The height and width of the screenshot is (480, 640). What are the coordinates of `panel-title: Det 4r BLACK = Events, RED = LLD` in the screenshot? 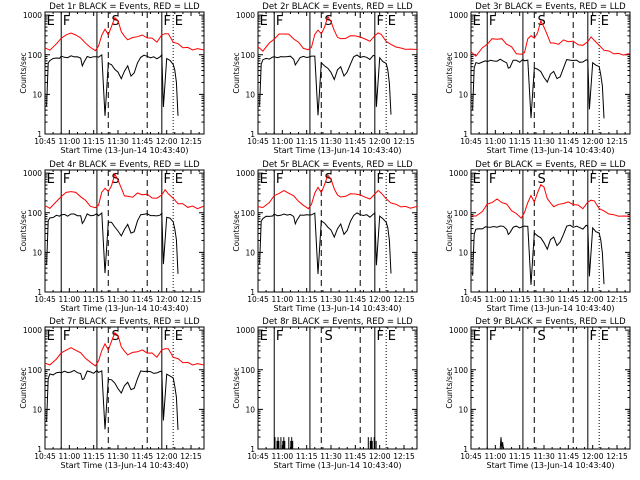 It's located at (124, 165).